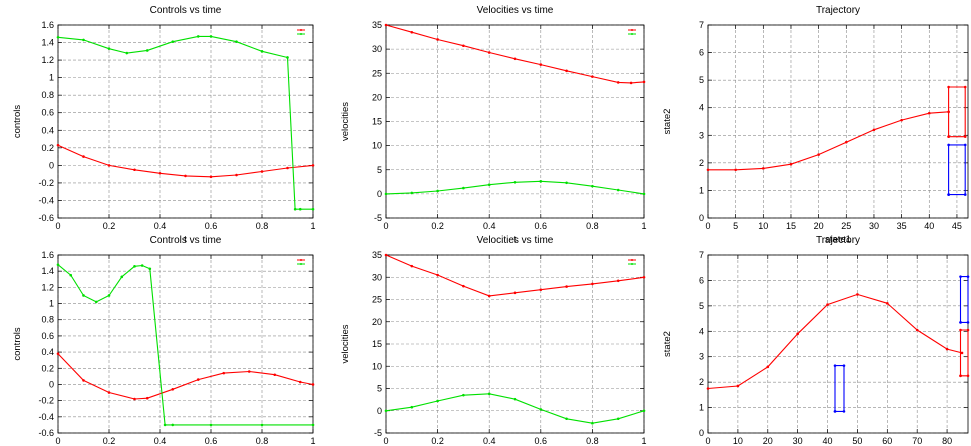 The height and width of the screenshot is (446, 971). What do you see at coordinates (47, 352) in the screenshot?
I see `y-tick-label: 0.4` at bounding box center [47, 352].